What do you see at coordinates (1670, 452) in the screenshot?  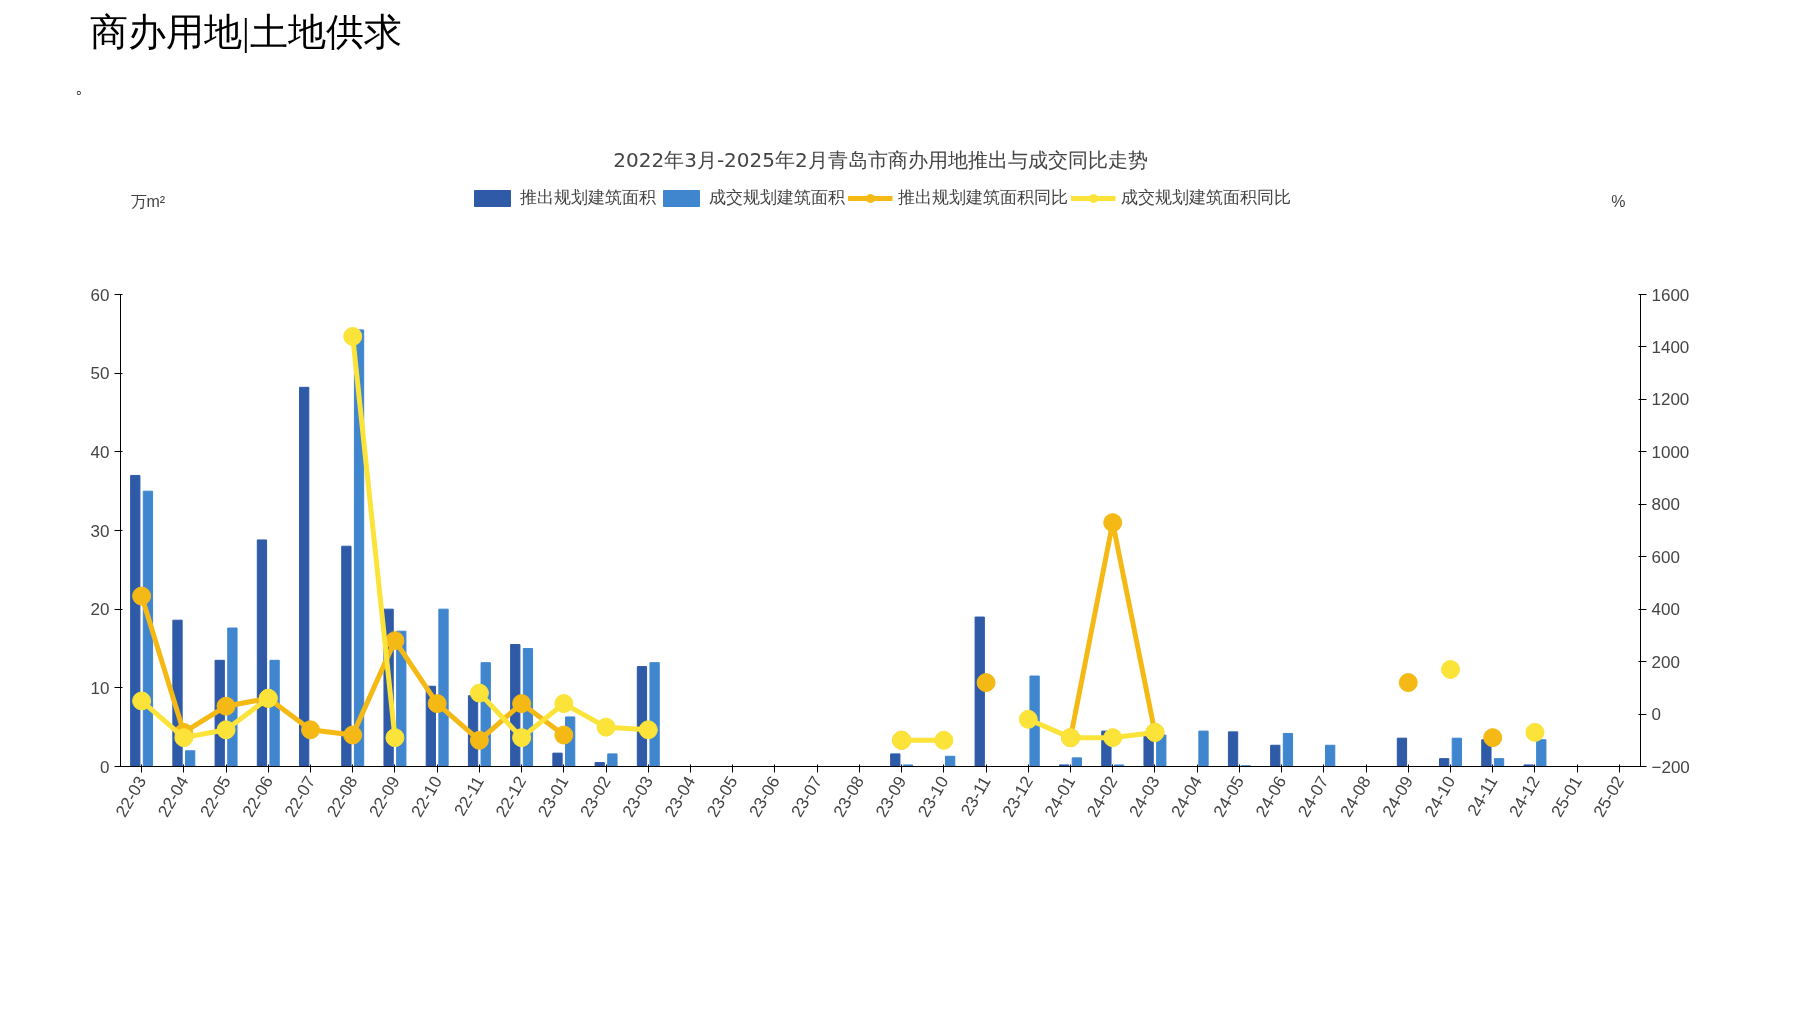 I see `y2-tick-label: 1000` at bounding box center [1670, 452].